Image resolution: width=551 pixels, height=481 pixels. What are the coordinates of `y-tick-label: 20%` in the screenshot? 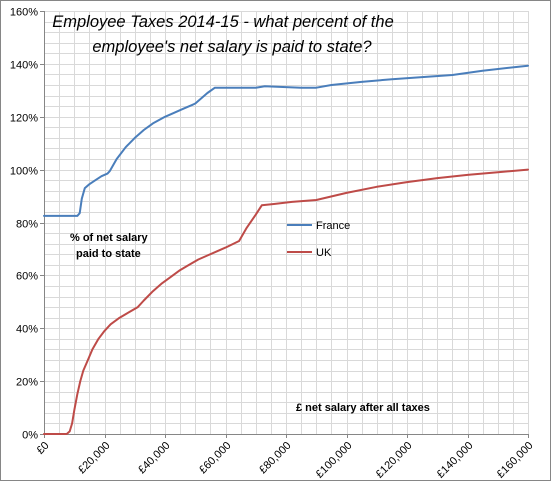 It's located at (27, 383).